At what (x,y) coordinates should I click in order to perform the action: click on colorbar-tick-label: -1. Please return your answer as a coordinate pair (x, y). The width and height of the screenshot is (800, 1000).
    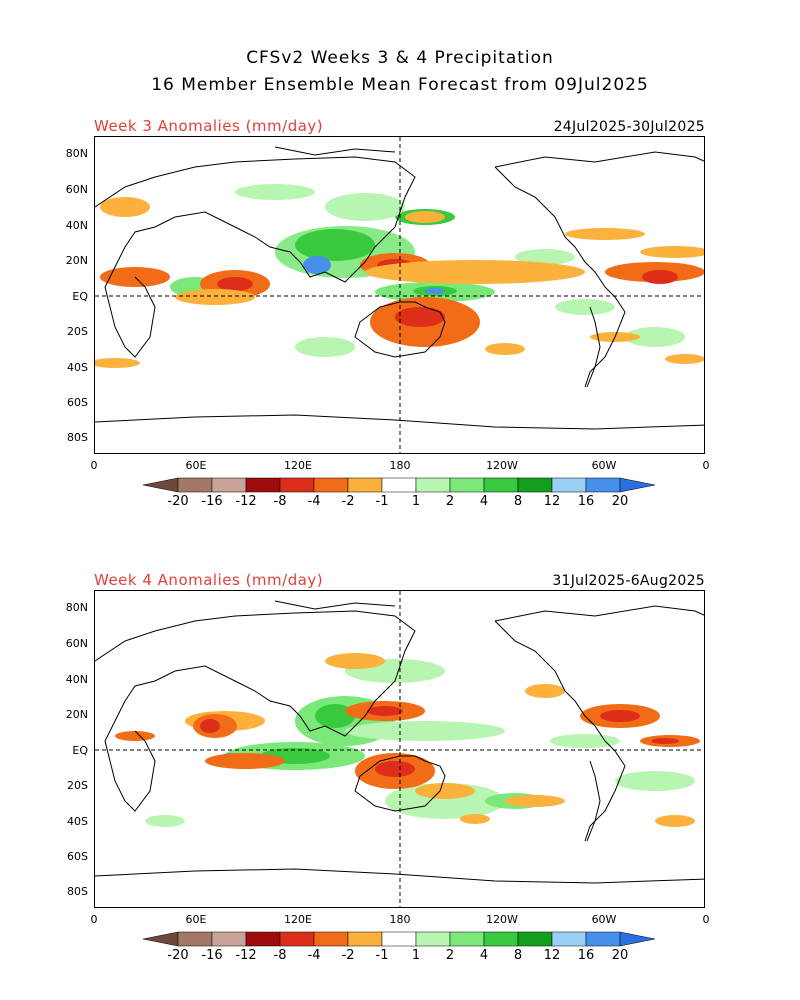
    Looking at the image, I should click on (382, 501).